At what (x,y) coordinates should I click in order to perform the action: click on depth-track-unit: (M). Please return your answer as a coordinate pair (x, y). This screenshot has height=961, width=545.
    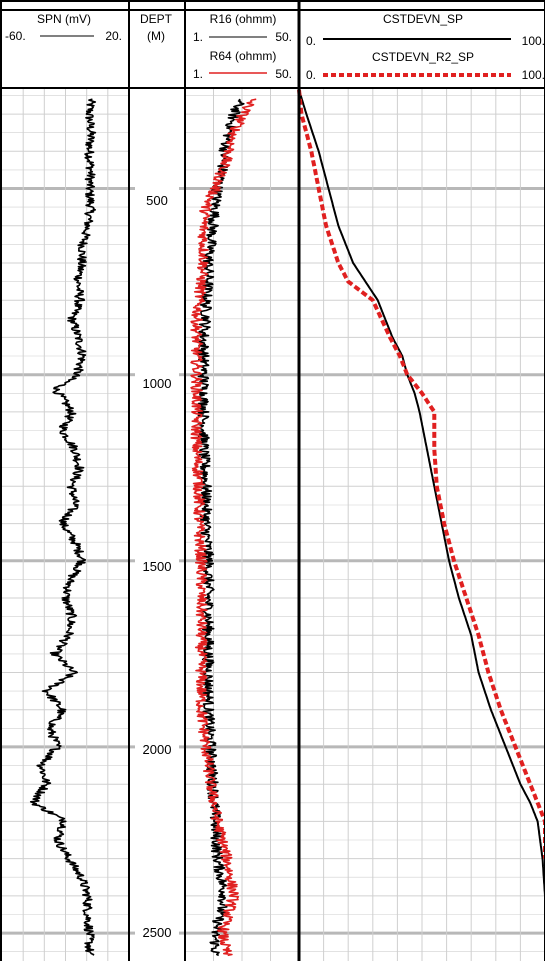
    Looking at the image, I should click on (156, 36).